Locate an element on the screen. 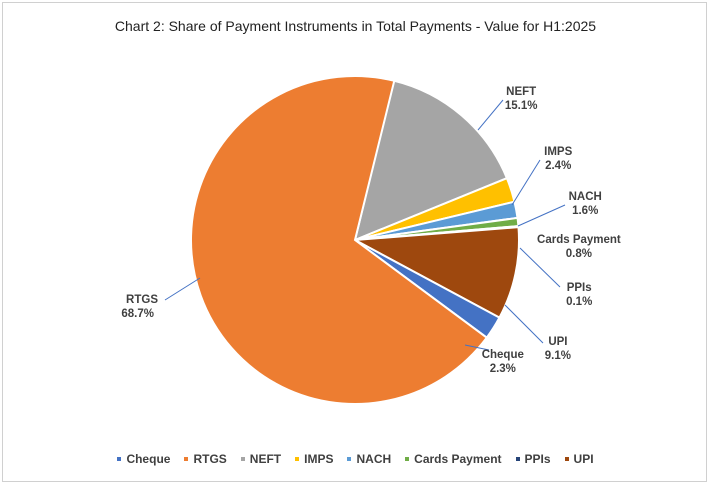 The width and height of the screenshot is (711, 486). data-label-imps: IMPS 2.4% is located at coordinates (558, 159).